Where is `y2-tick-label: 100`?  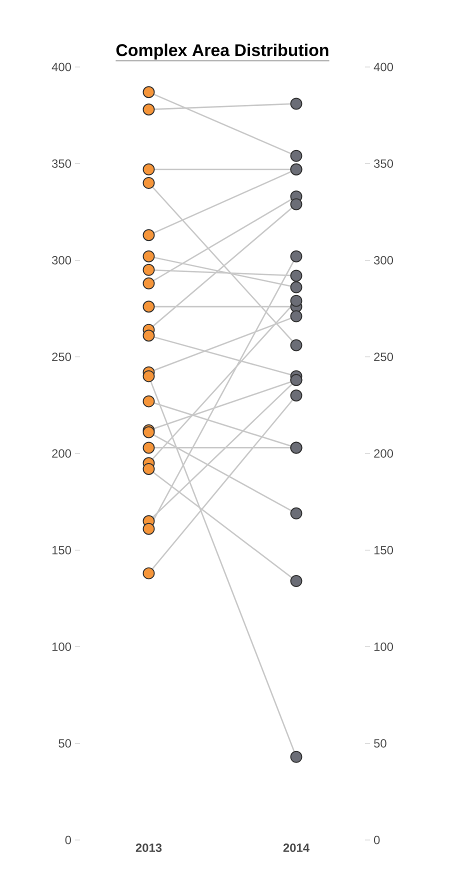
y2-tick-label: 100 is located at coordinates (384, 646).